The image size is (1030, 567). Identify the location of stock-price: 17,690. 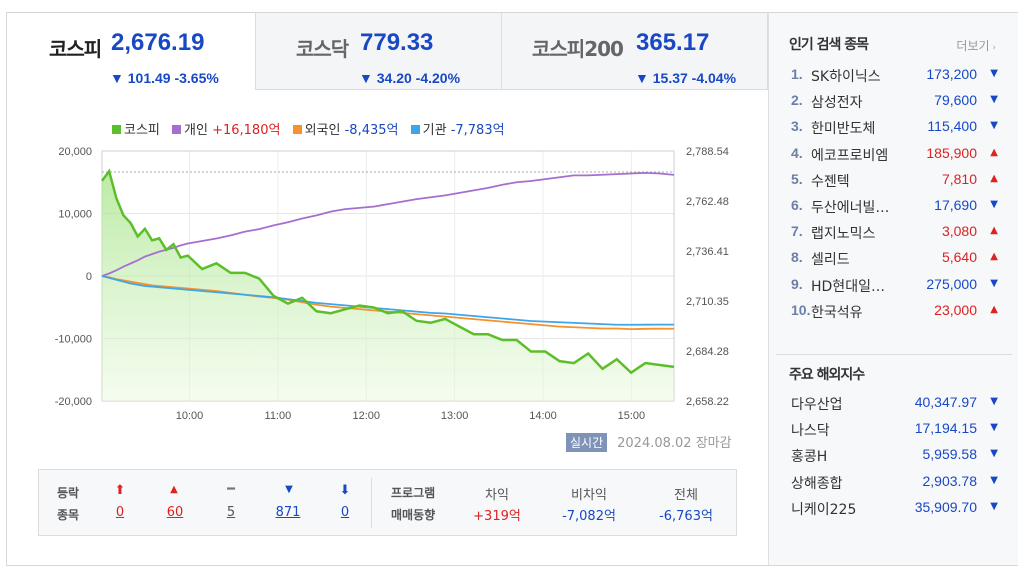
(955, 205).